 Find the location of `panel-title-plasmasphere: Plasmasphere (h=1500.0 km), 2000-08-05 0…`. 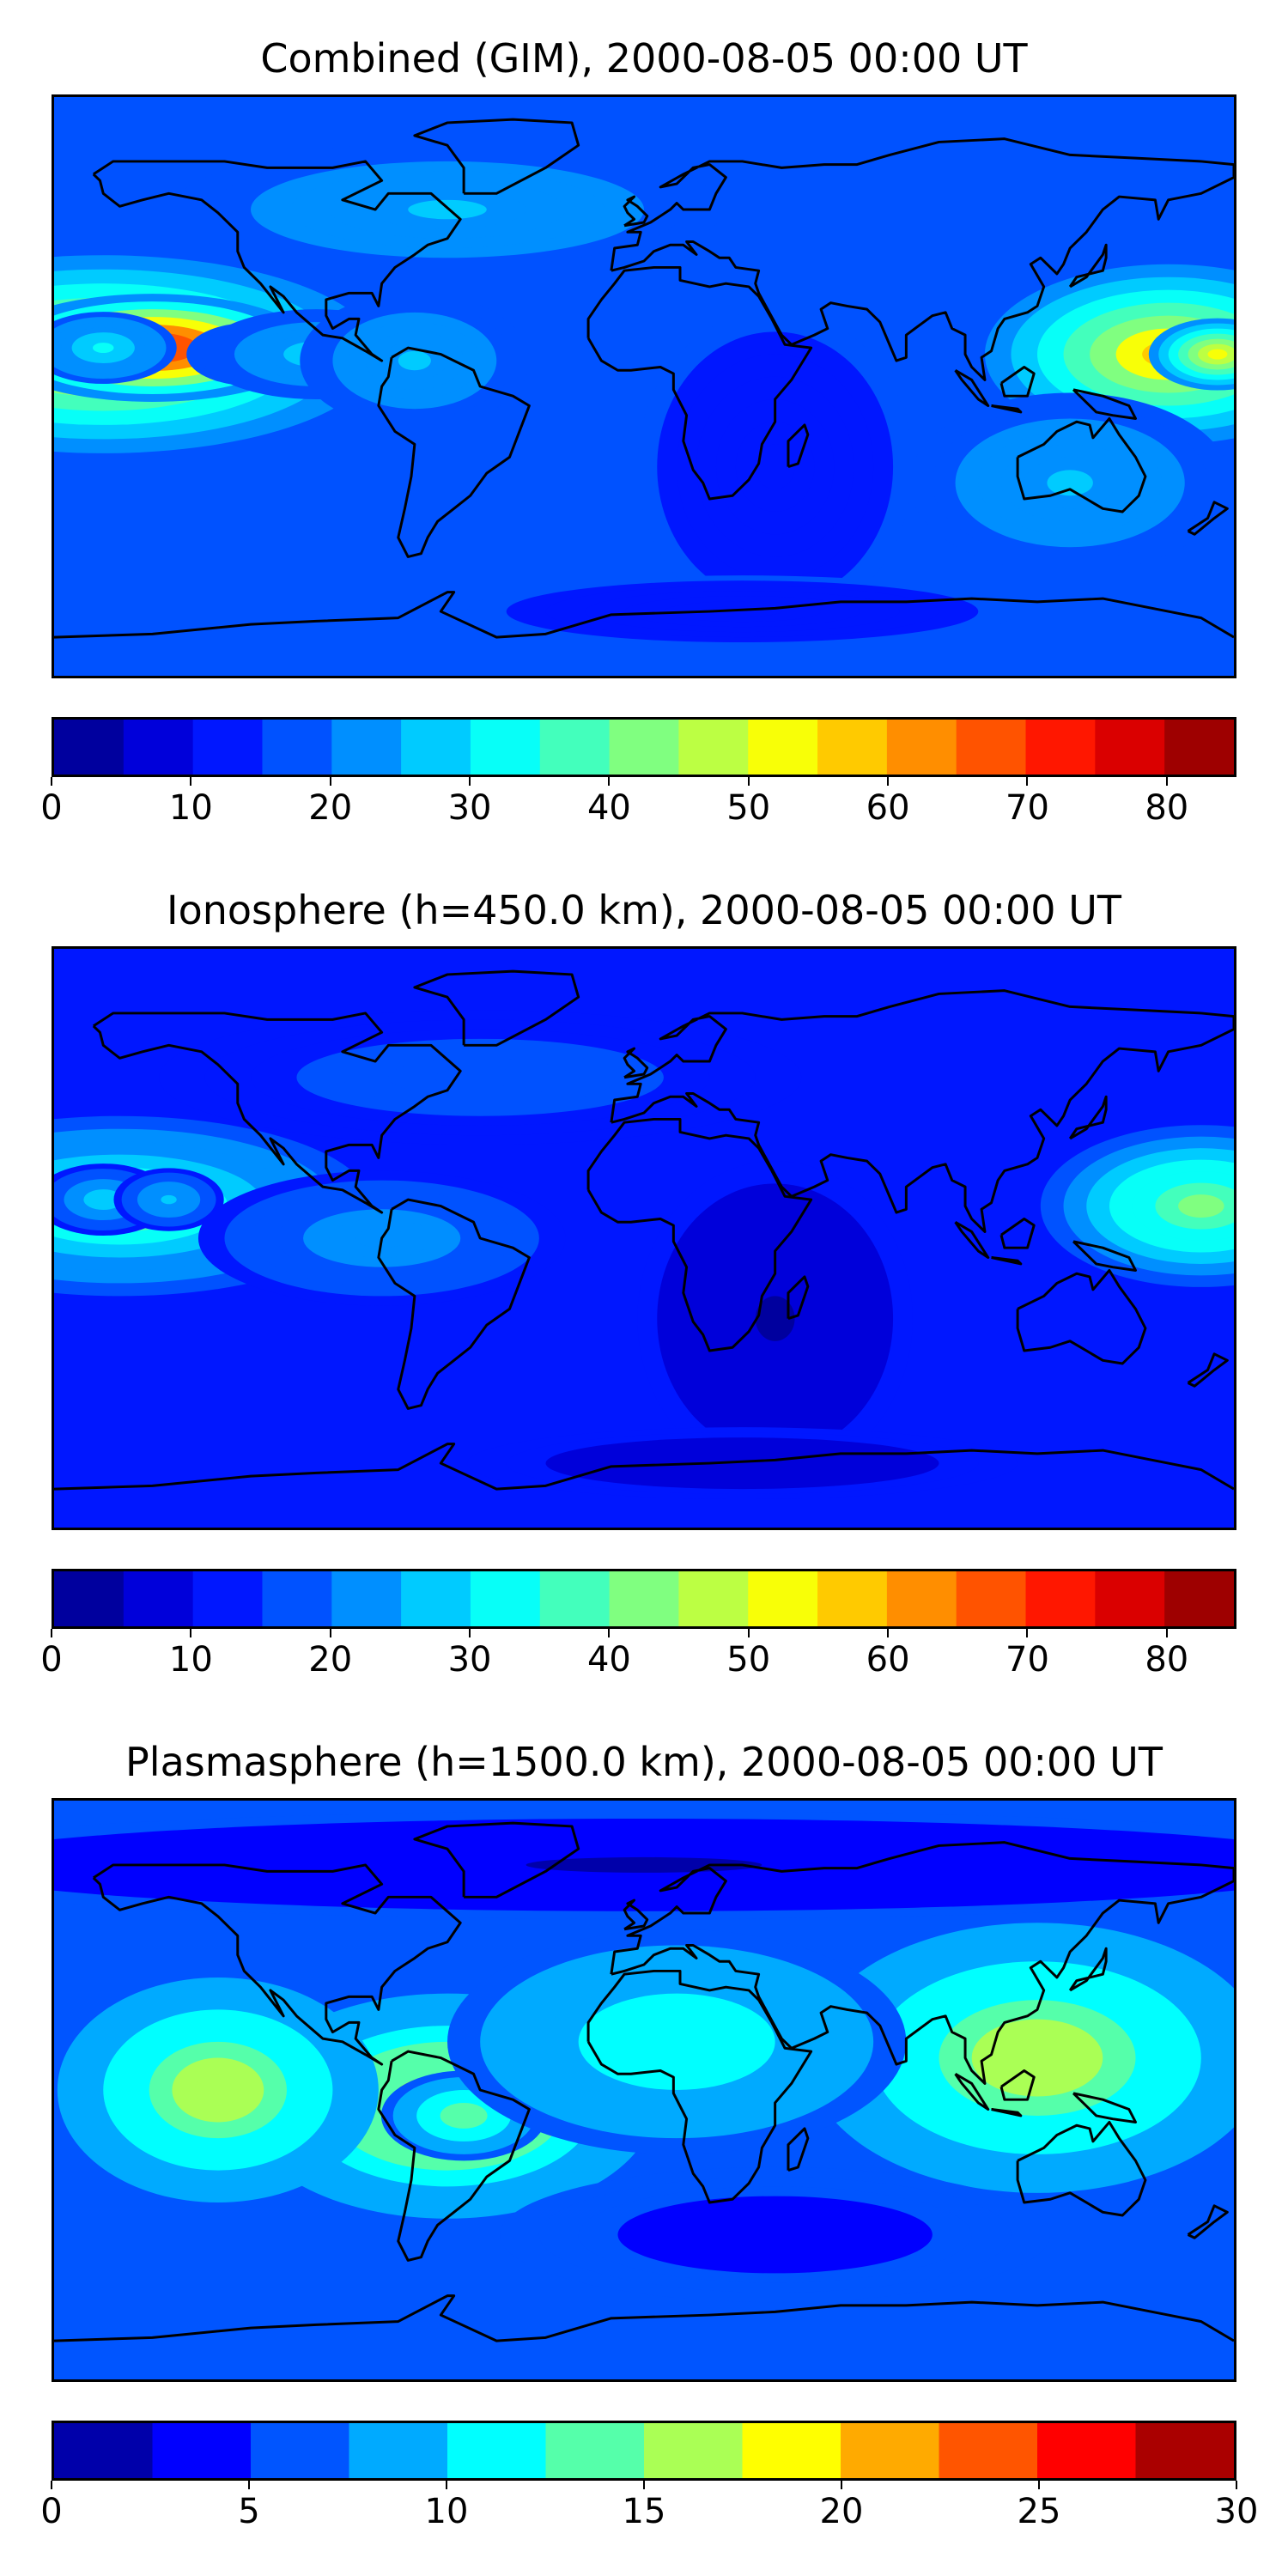

panel-title-plasmasphere: Plasmasphere (h=1500.0 km), 2000-08-05 0… is located at coordinates (644, 1762).